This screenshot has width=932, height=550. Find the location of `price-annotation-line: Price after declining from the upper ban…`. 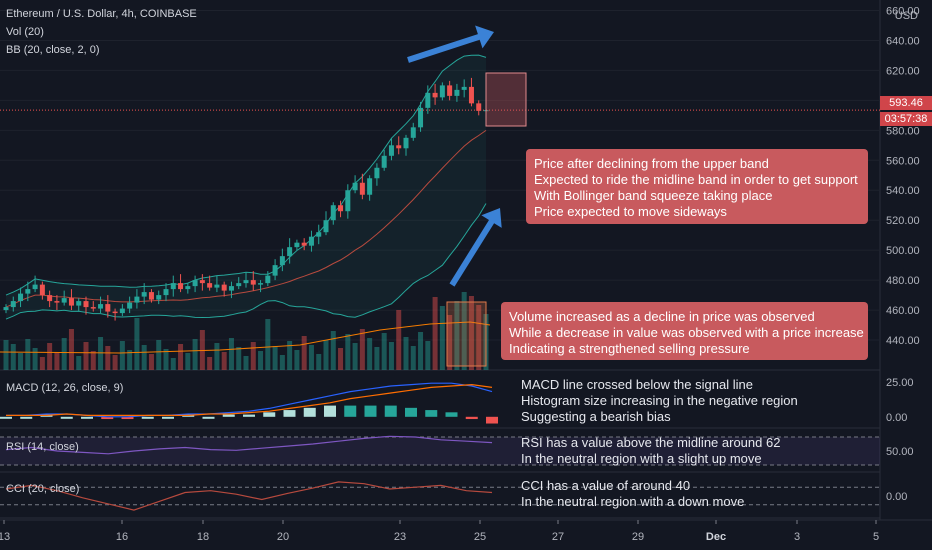

price-annotation-line: Price after declining from the upper ban… is located at coordinates (651, 163).